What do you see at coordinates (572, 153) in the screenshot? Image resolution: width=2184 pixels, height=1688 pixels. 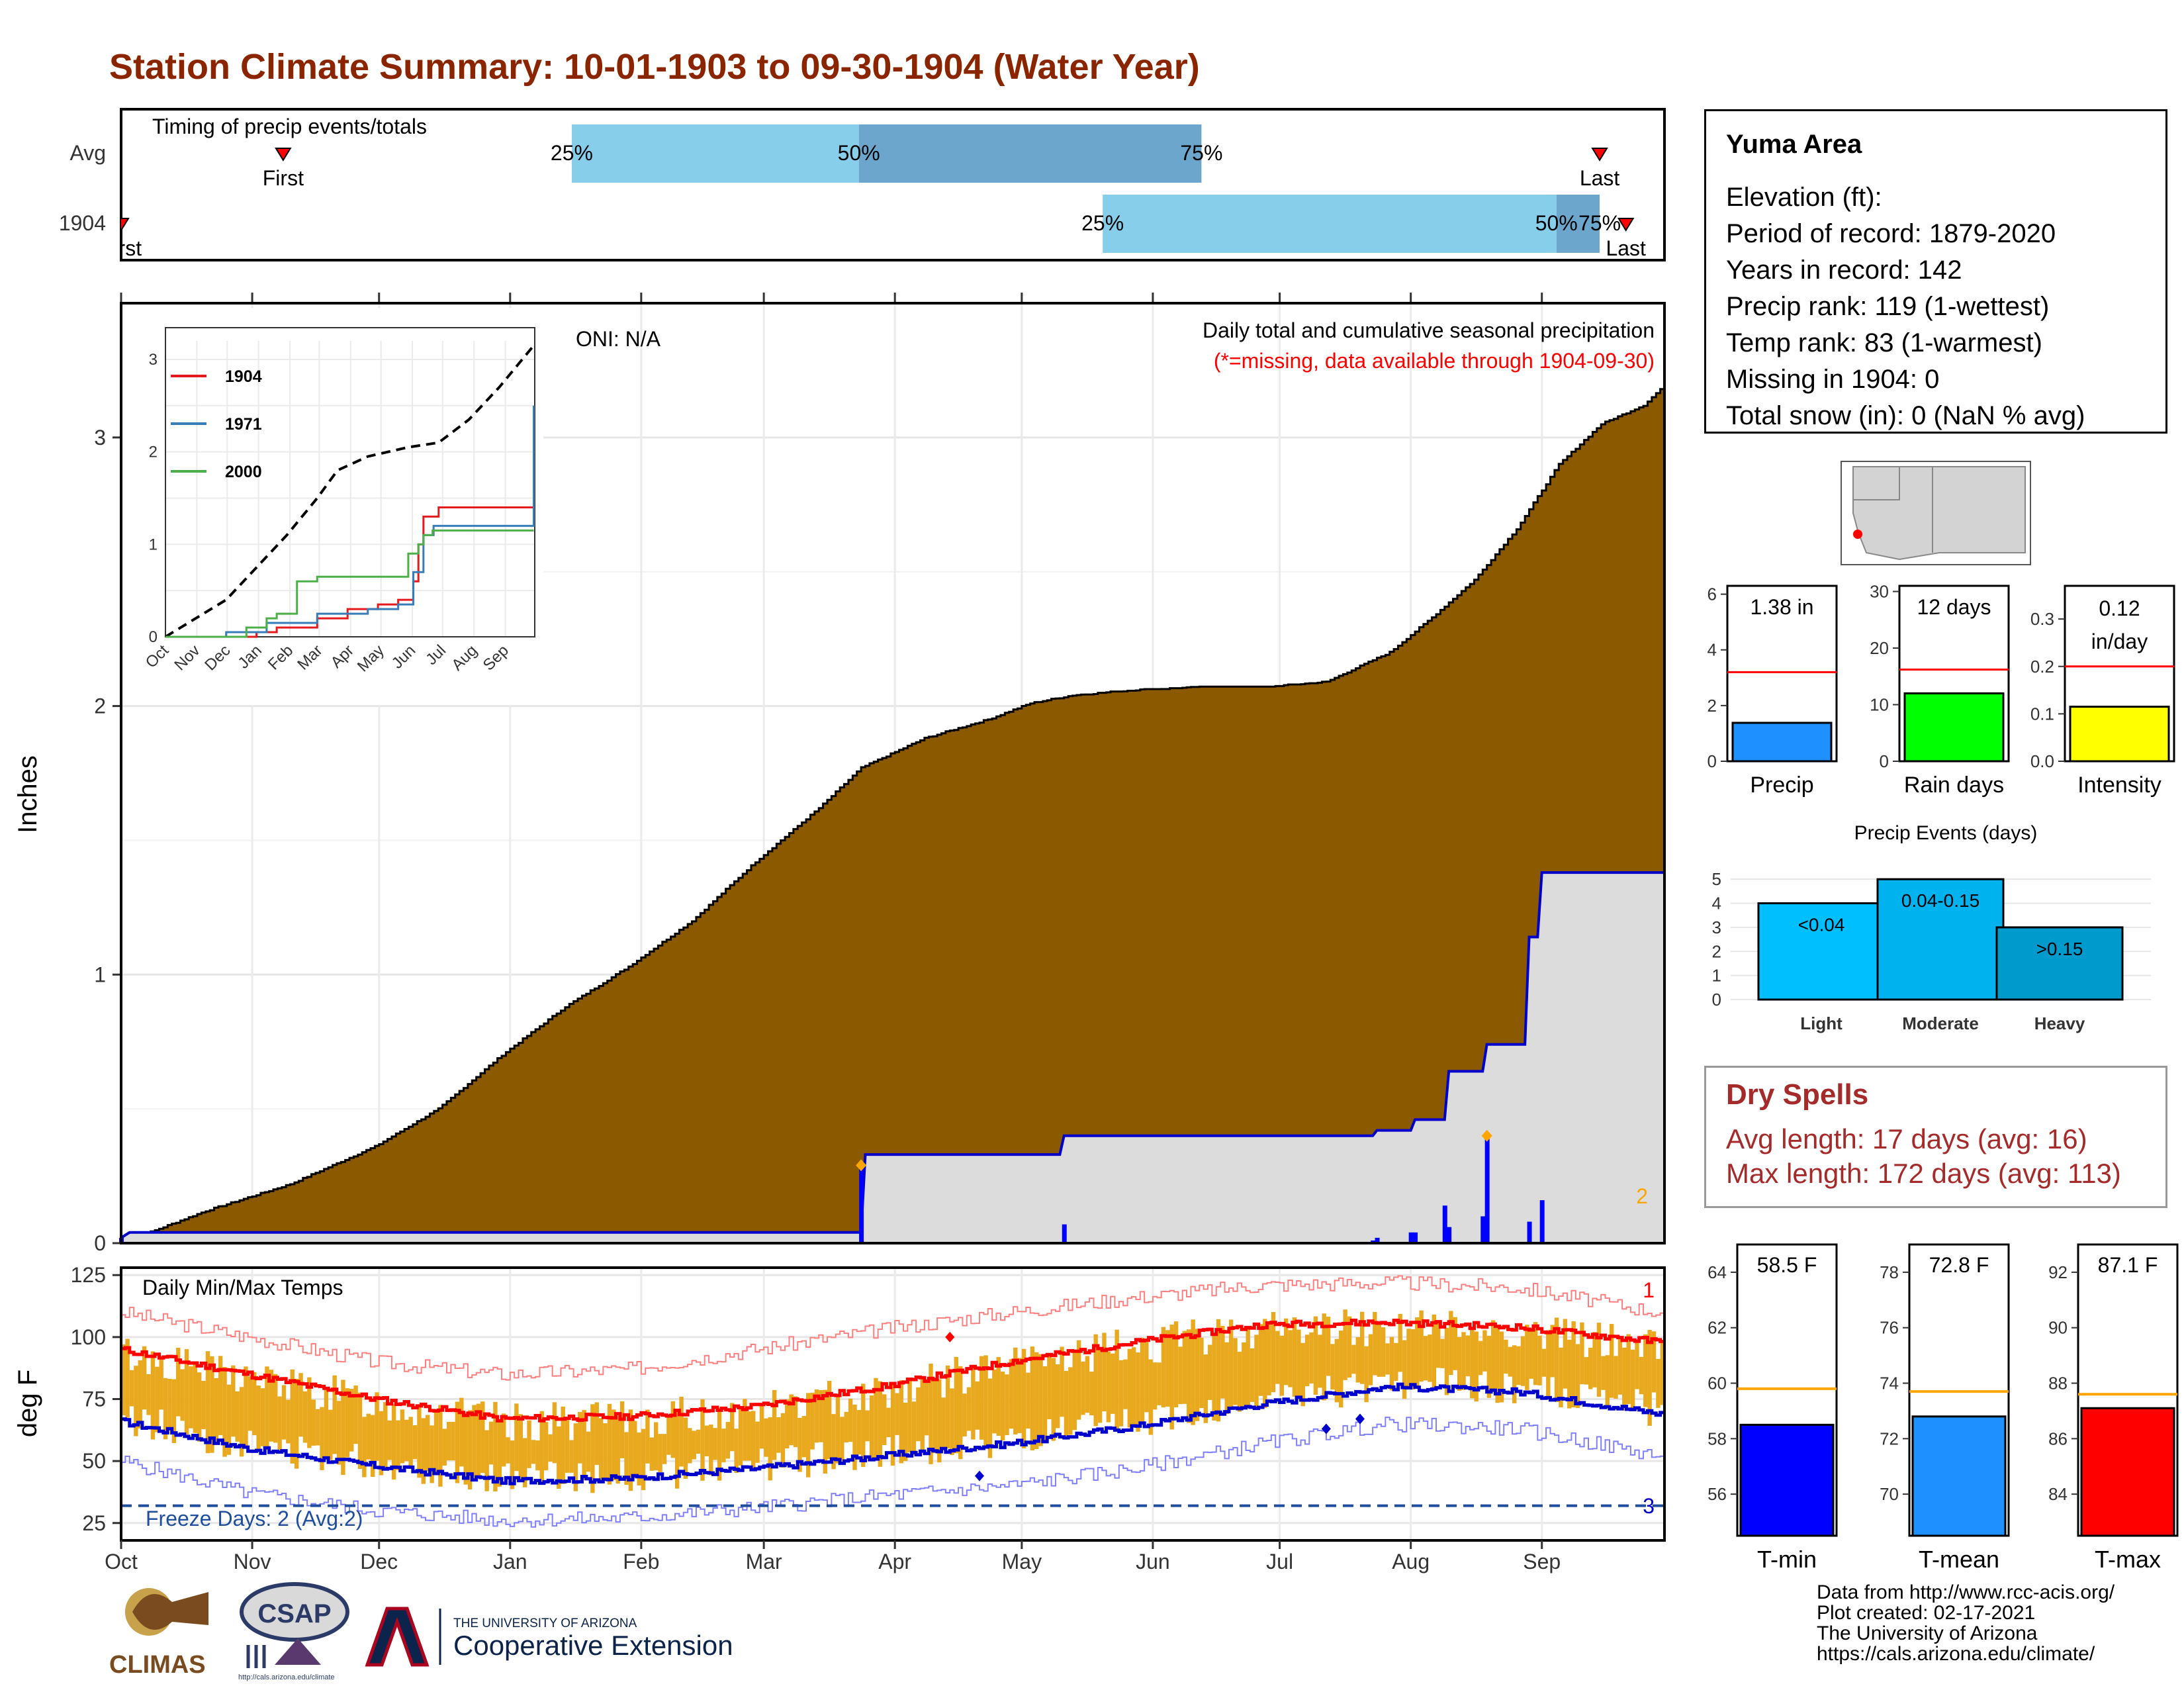 I see `quartile-label: 25%` at bounding box center [572, 153].